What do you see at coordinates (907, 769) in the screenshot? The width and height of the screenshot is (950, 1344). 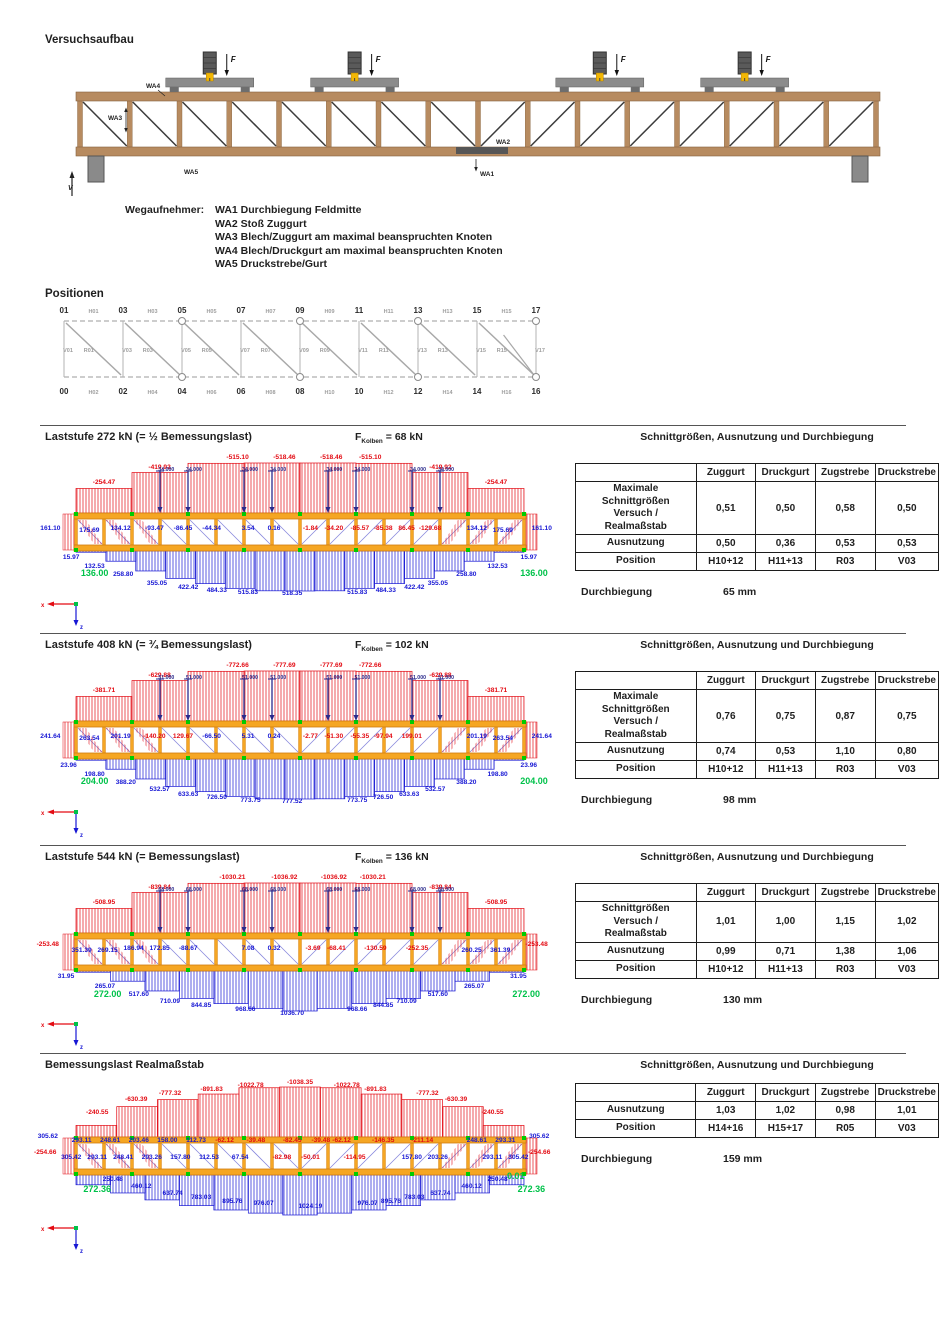 I see `value-cell: V03` at bounding box center [907, 769].